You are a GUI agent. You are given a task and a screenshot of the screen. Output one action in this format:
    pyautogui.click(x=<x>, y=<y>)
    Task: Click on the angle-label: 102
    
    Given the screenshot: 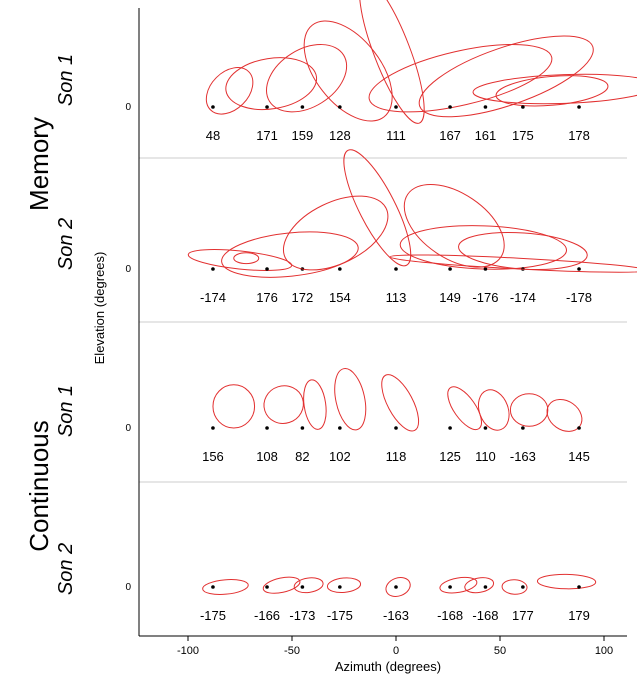 What is the action you would take?
    pyautogui.click(x=340, y=456)
    